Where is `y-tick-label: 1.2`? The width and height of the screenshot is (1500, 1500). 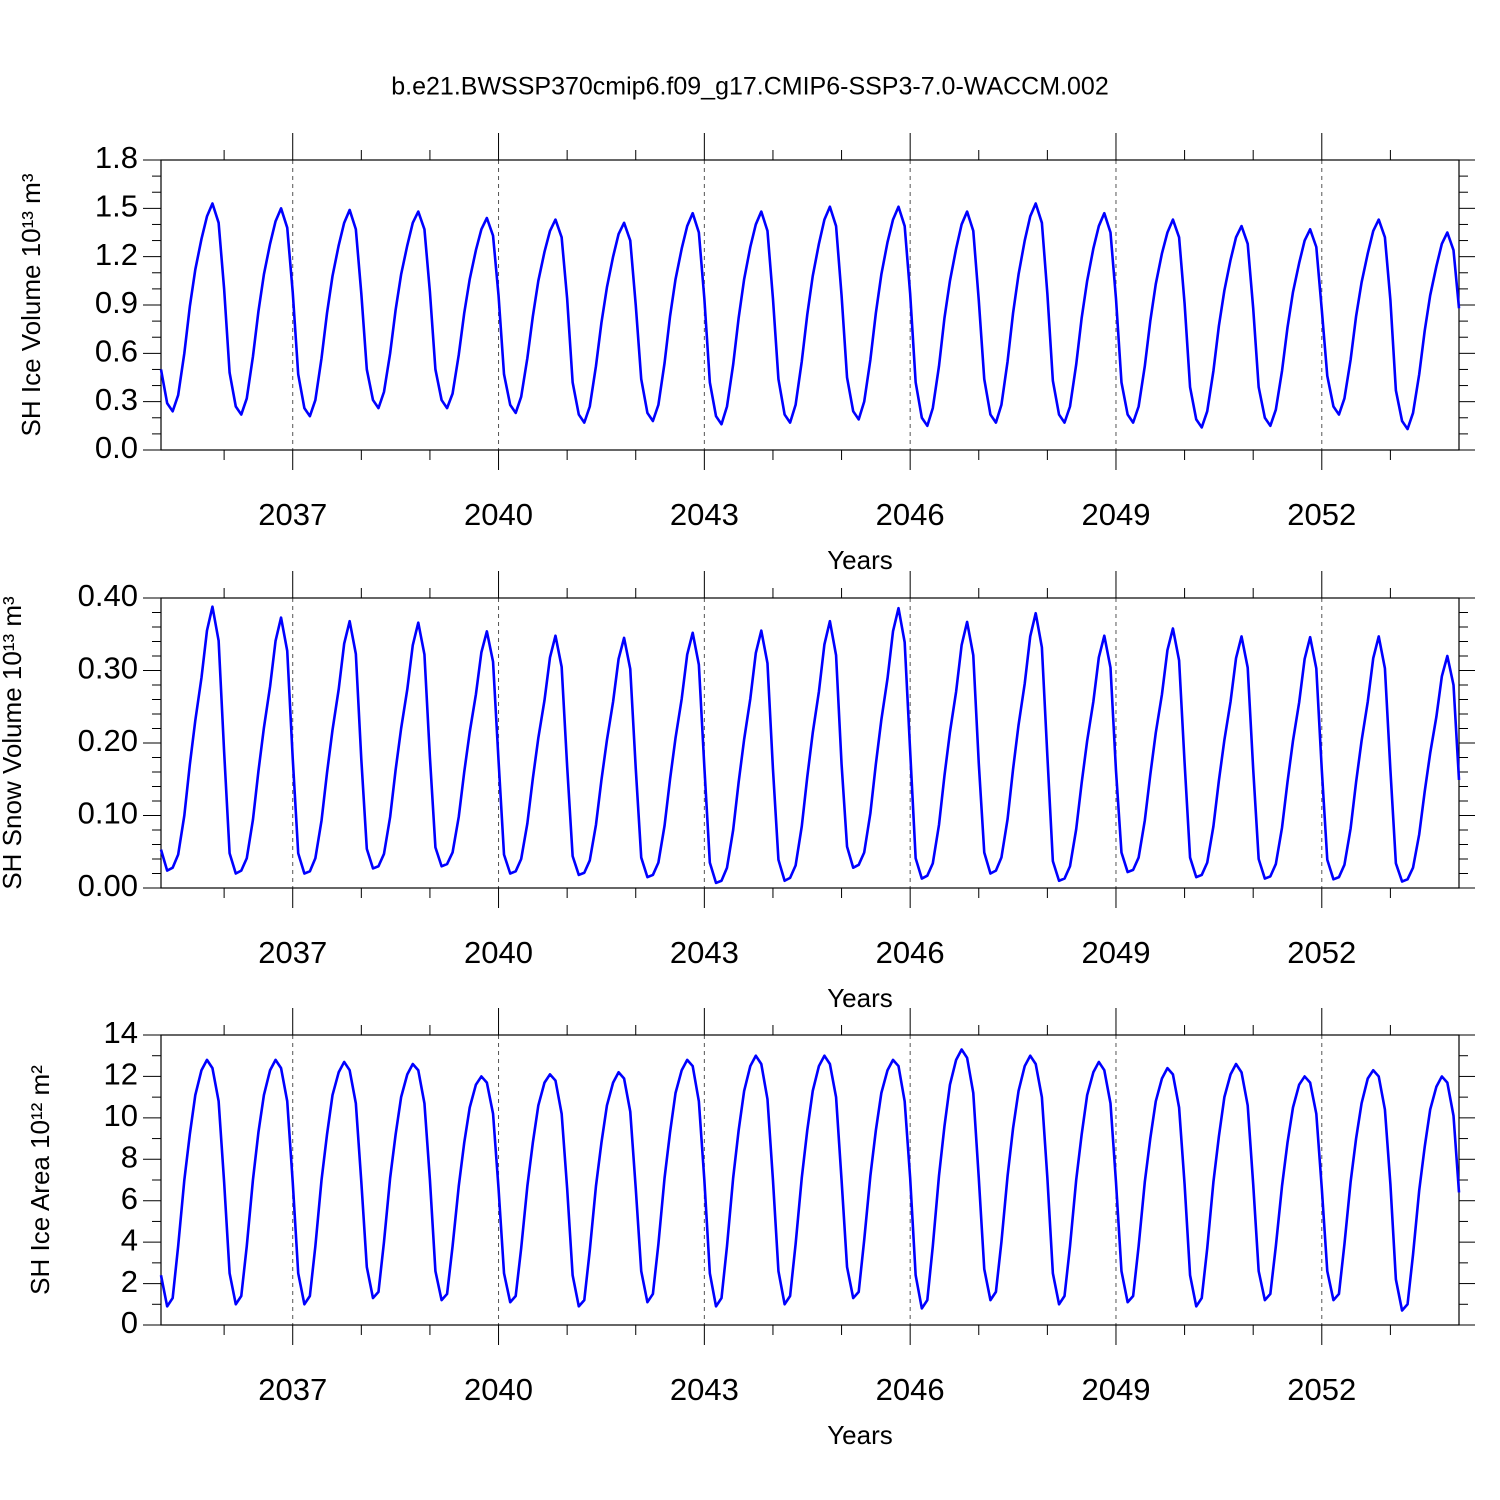
y-tick-label: 1.2 is located at coordinates (116, 254).